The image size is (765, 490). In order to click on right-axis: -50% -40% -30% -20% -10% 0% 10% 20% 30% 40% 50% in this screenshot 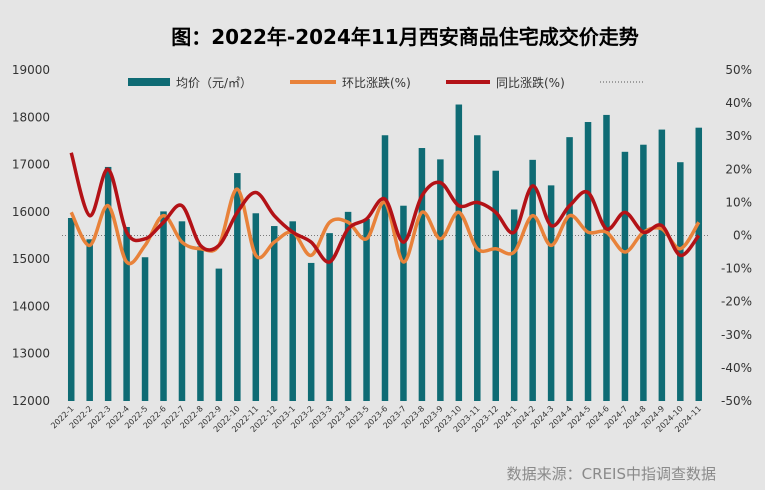, I will do `click(736, 235)`.